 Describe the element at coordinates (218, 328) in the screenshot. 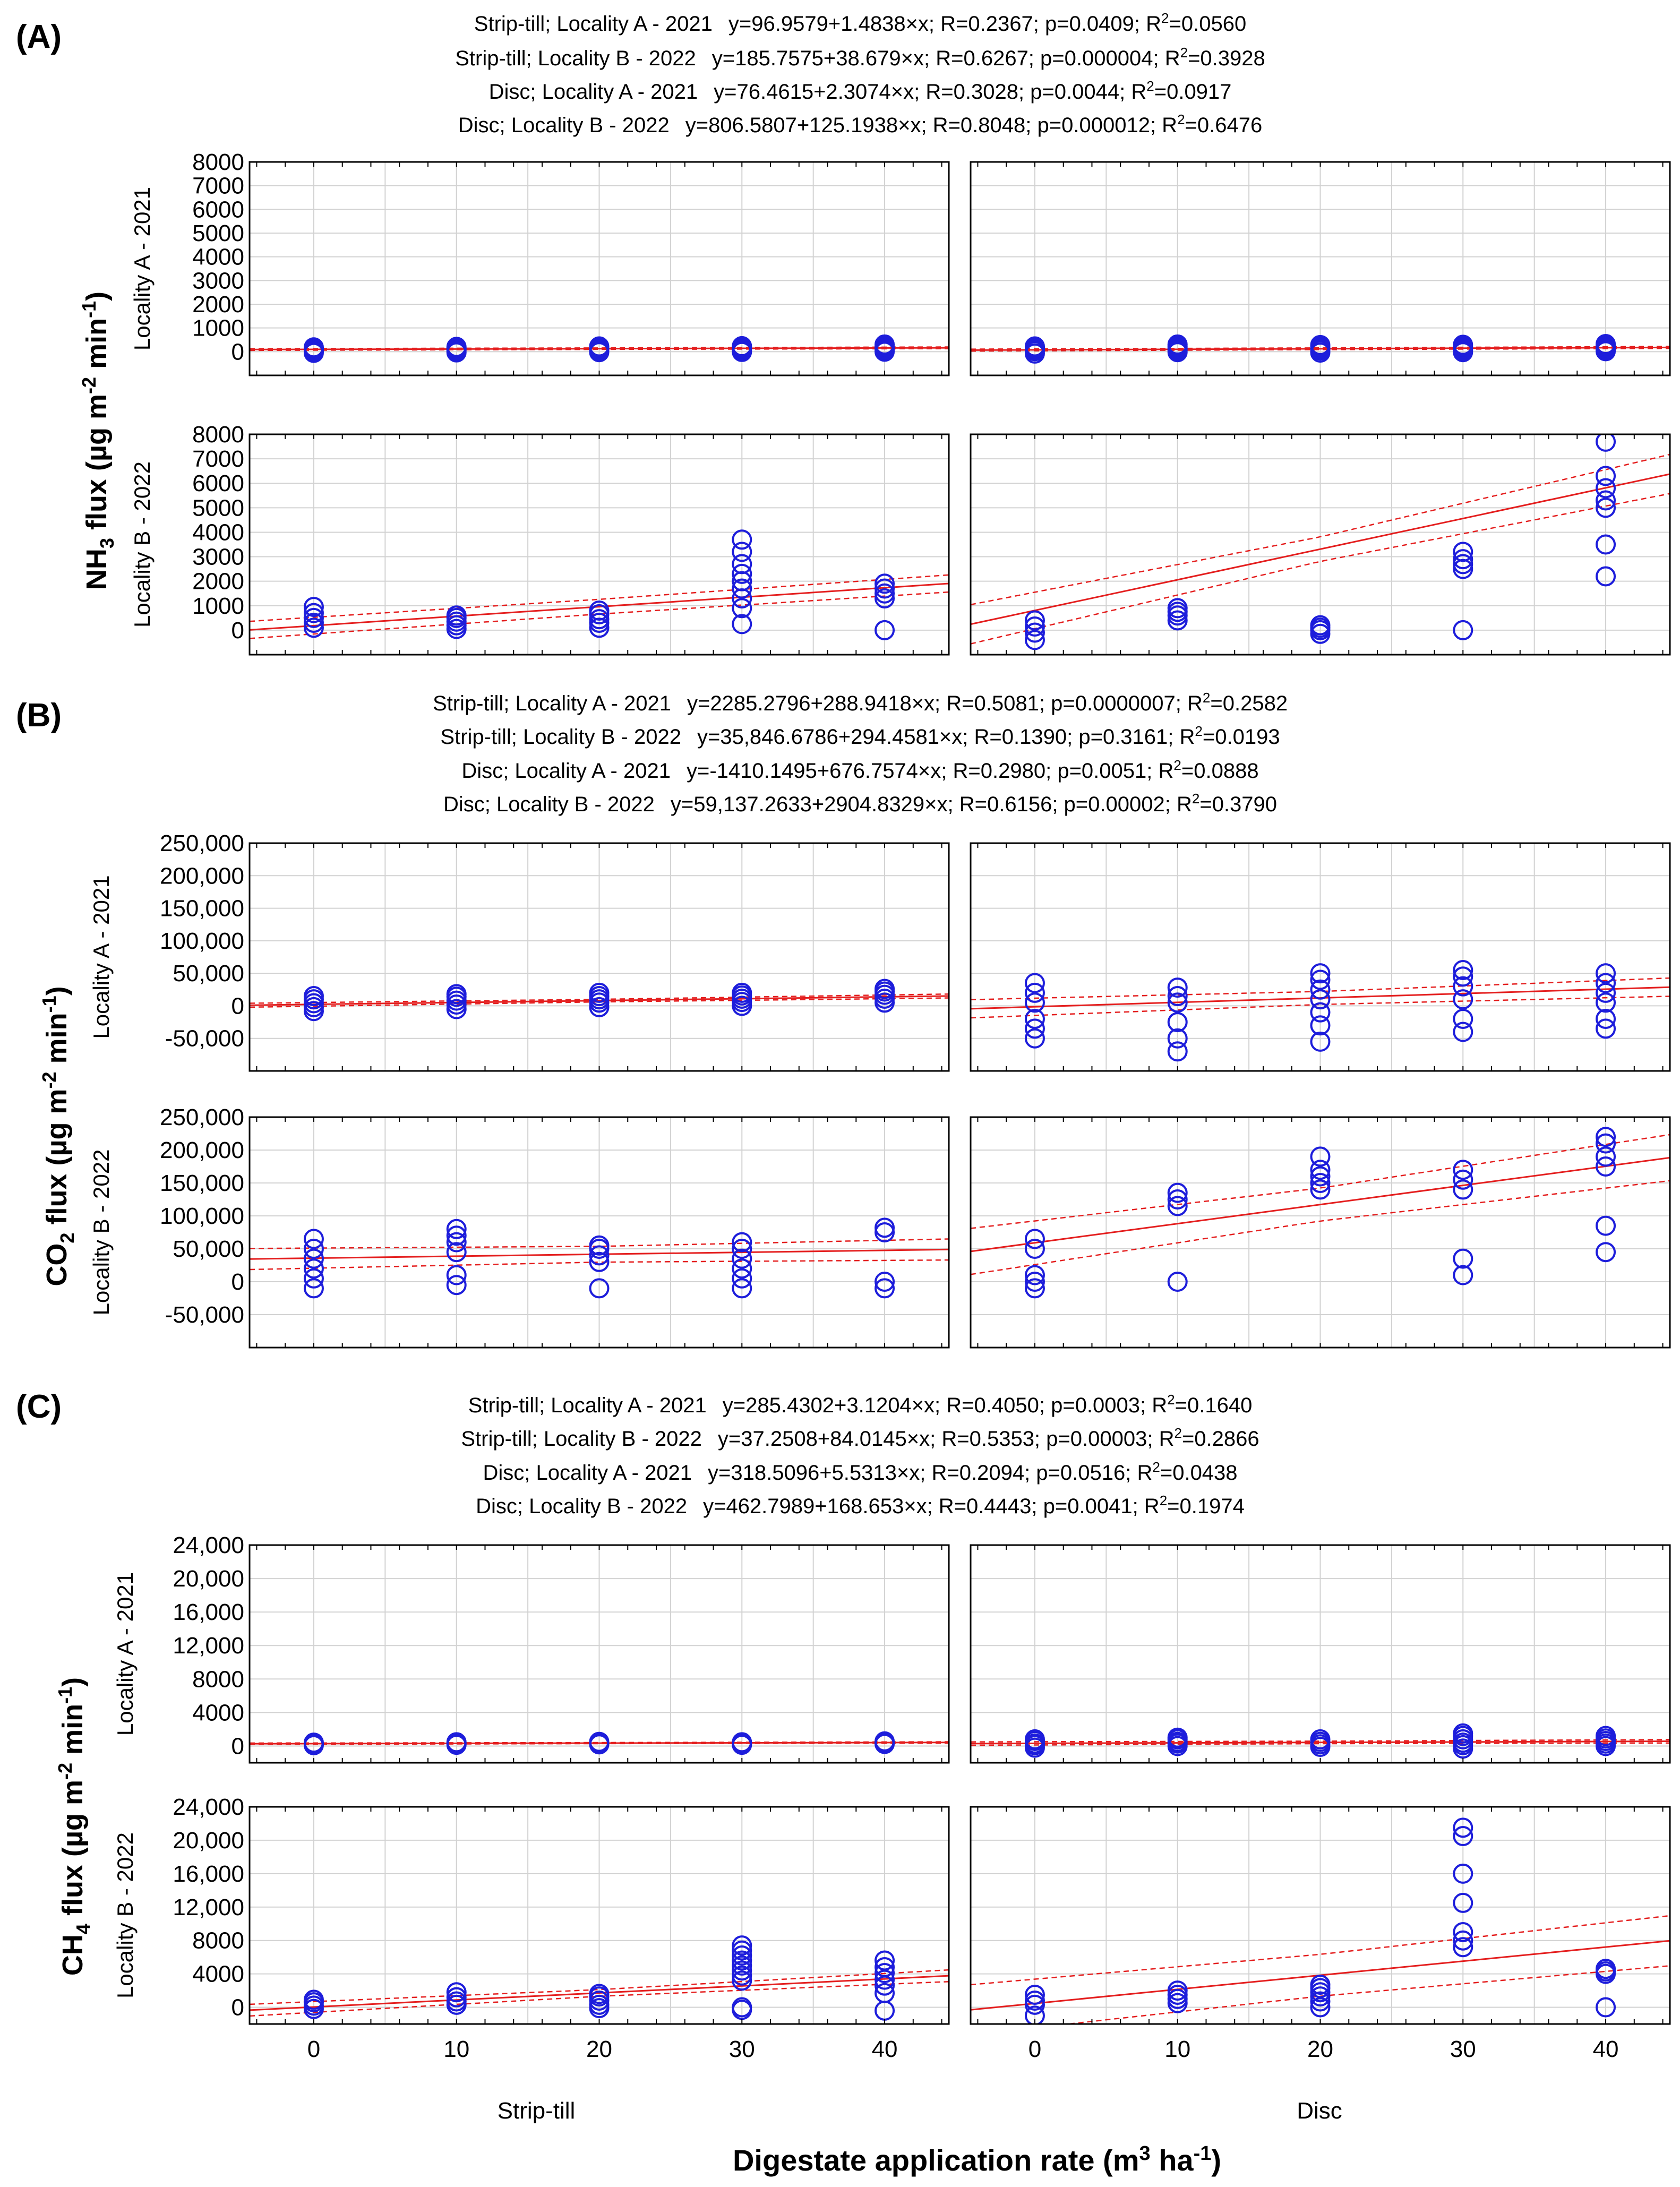

I see `y-tick-label: 1000` at that location.